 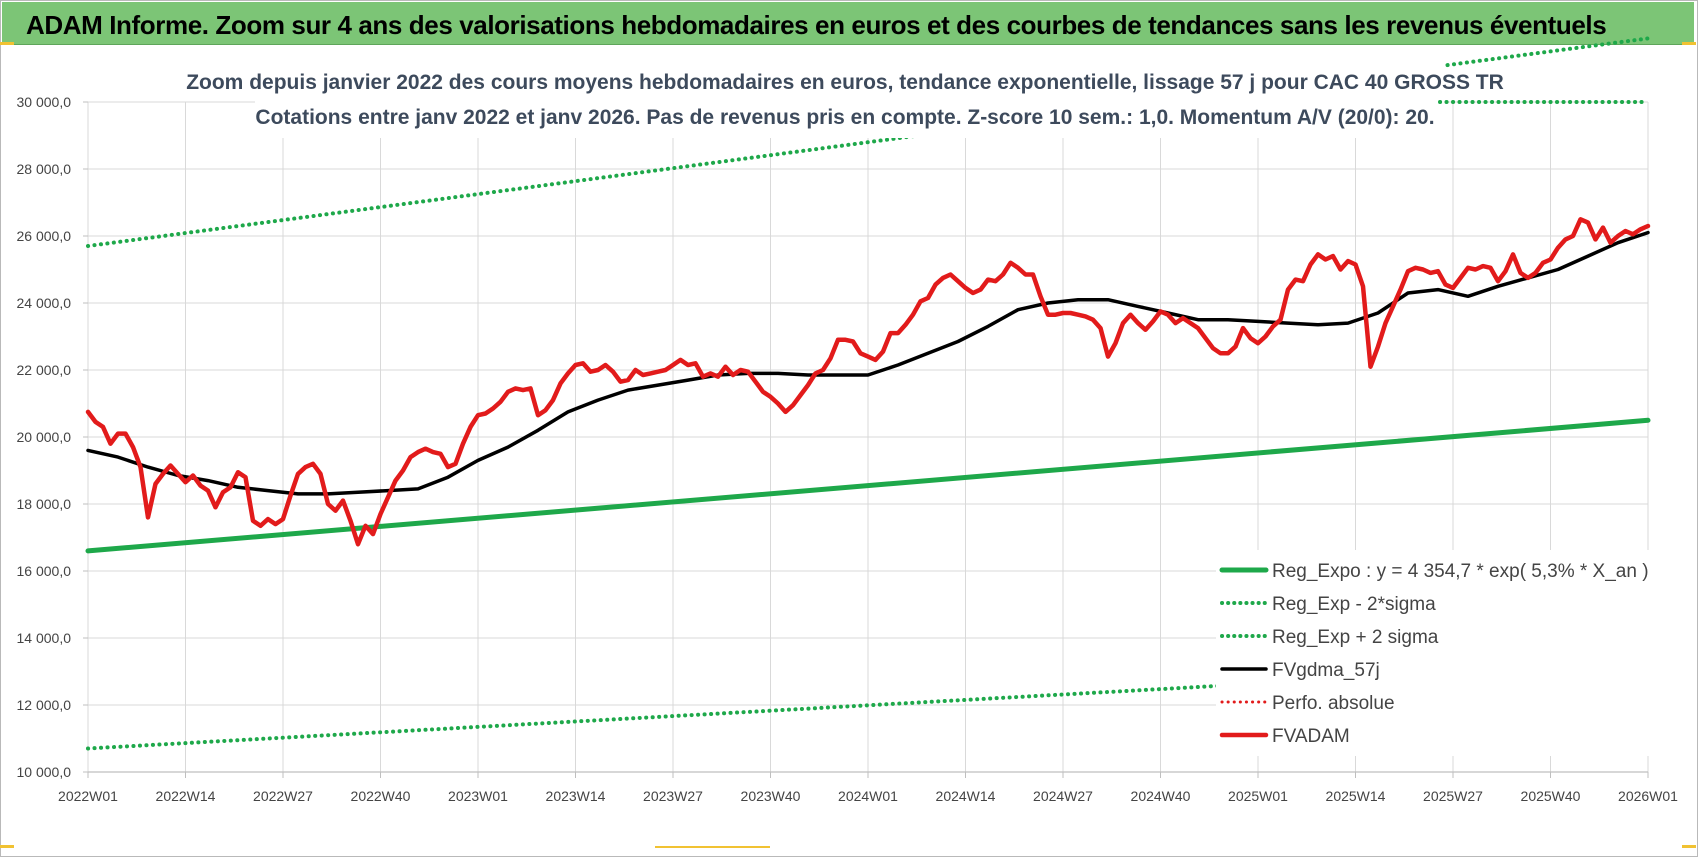 What do you see at coordinates (712, 847) in the screenshot?
I see `corner-mark-bottom-center` at bounding box center [712, 847].